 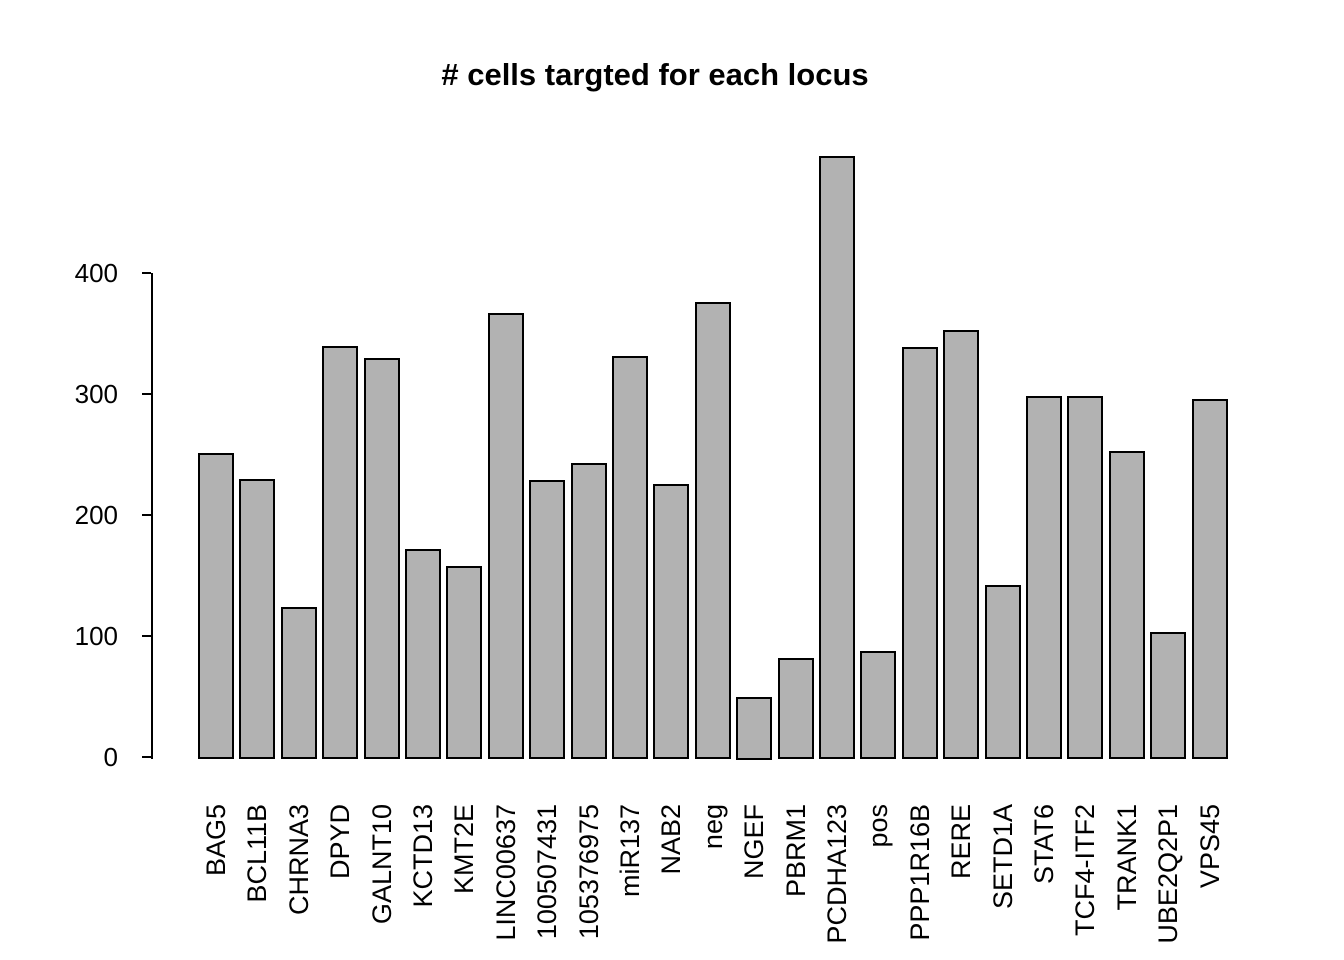 What do you see at coordinates (299, 860) in the screenshot?
I see `x-tick-label: CHRNA3` at bounding box center [299, 860].